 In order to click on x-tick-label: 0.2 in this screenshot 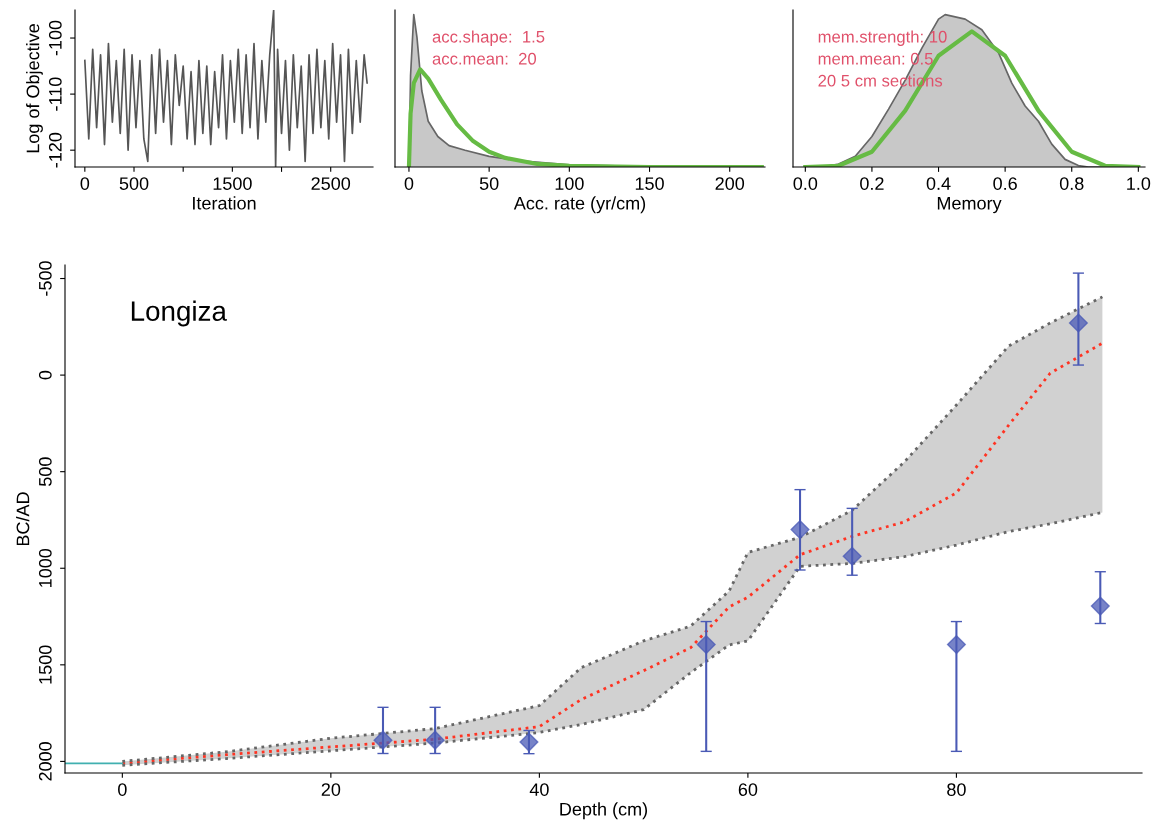, I will do `click(872, 183)`.